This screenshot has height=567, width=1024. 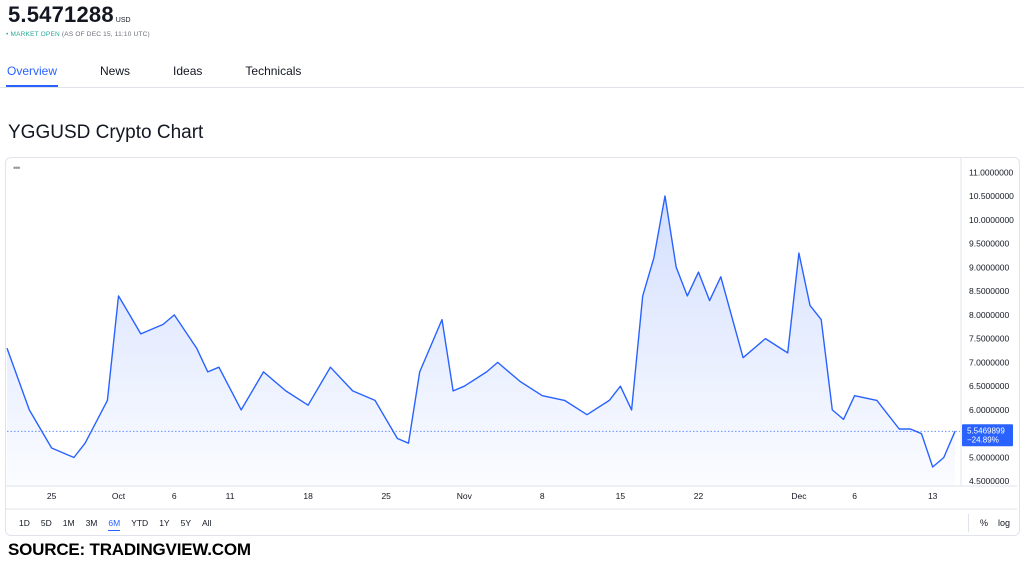 What do you see at coordinates (35, 34) in the screenshot?
I see `market-status: MARKET OPEN` at bounding box center [35, 34].